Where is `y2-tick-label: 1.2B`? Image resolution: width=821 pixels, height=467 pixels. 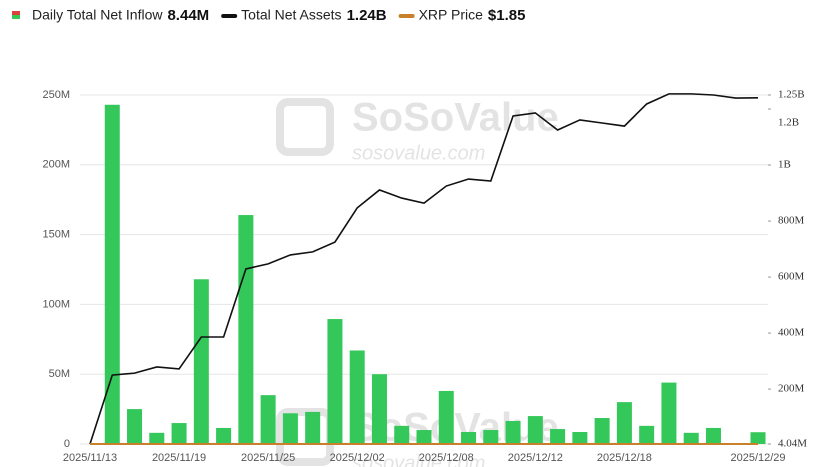
y2-tick-label: 1.2B is located at coordinates (788, 123).